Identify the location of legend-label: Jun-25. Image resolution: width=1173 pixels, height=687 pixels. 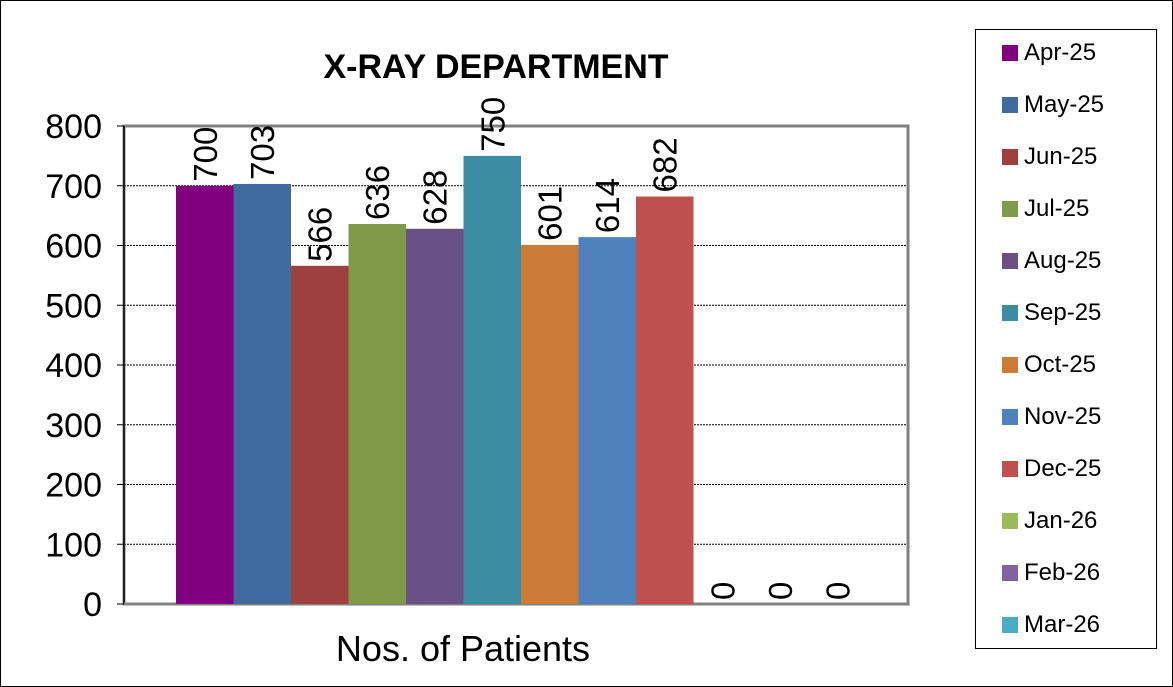
(1061, 156).